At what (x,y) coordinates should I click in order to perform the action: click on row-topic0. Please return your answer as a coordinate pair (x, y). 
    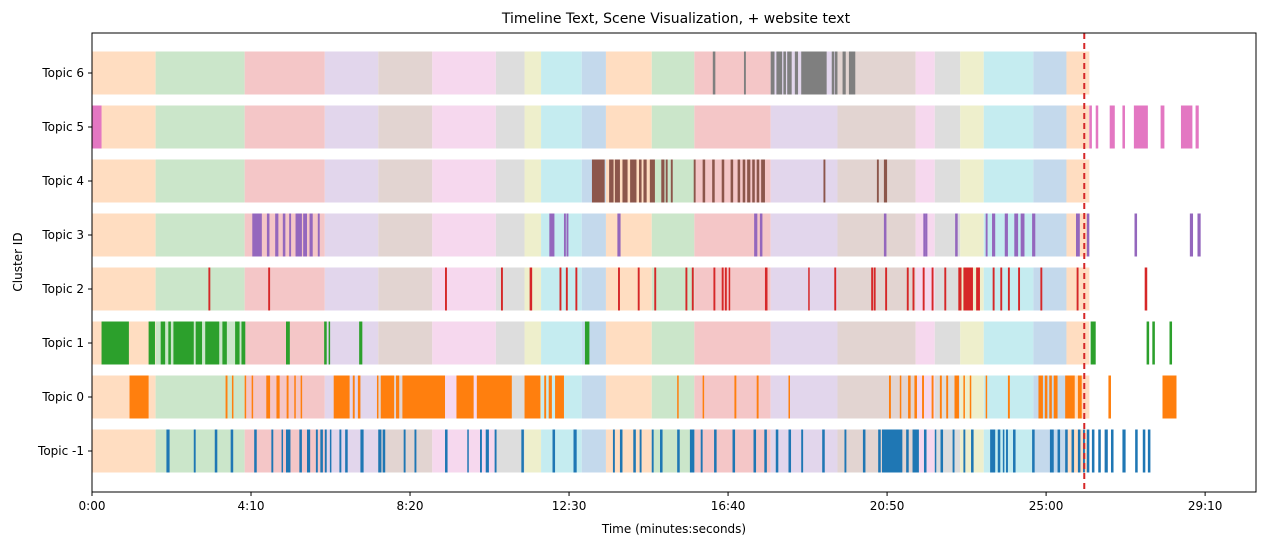
    Looking at the image, I should click on (634, 397).